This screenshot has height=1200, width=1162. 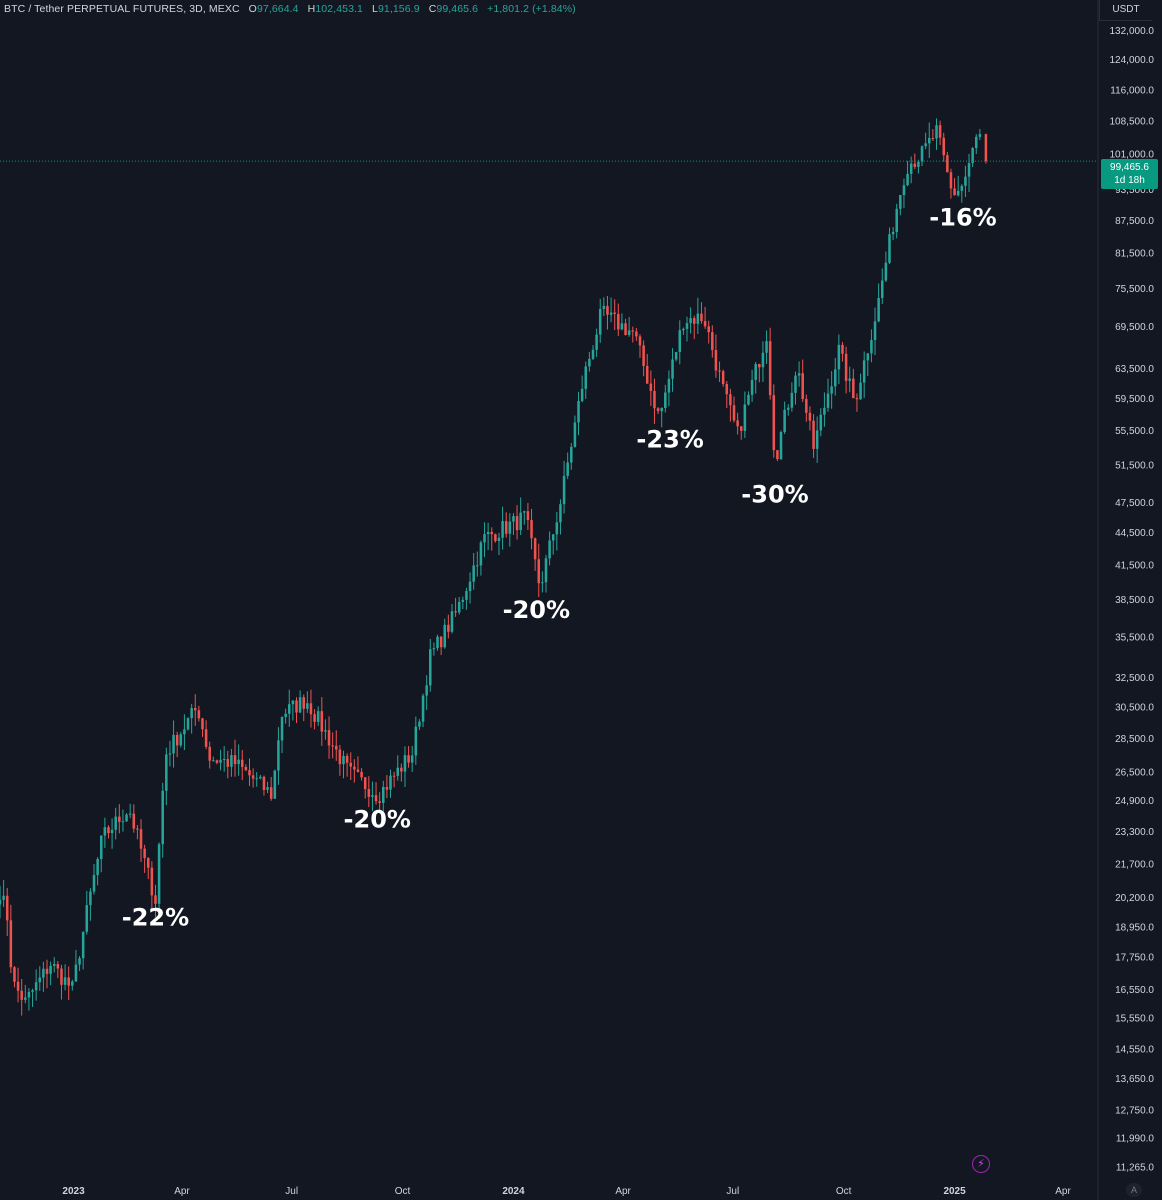 I want to click on auto-scale-icon: A, so click(x=1134, y=1190).